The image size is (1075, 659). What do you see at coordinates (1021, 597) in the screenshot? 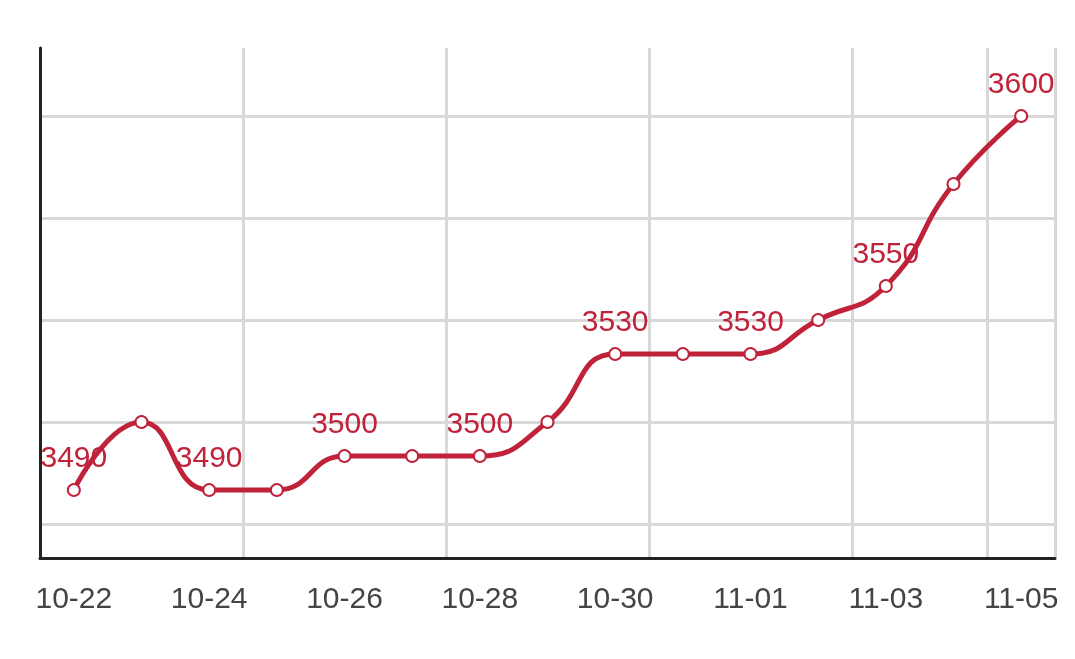
I see `x-tick-label: 11-05` at bounding box center [1021, 597].